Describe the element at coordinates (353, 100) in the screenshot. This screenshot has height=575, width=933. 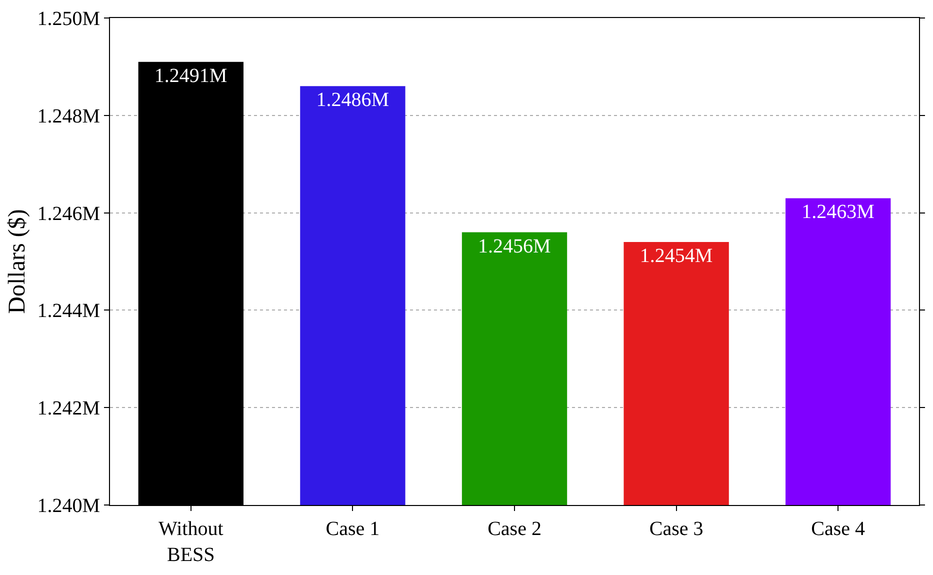
I see `data-label: 1.2486M` at that location.